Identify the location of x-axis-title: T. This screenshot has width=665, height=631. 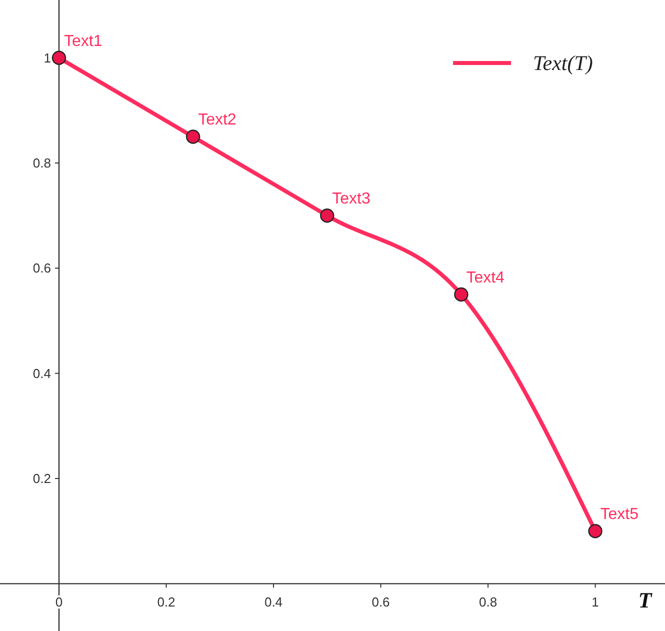
(646, 600).